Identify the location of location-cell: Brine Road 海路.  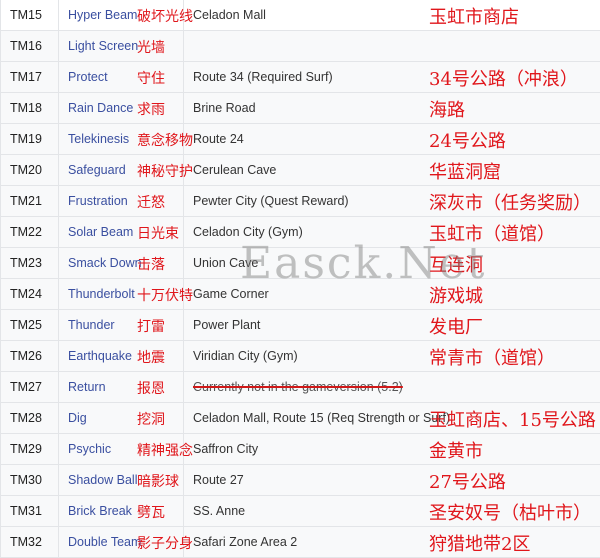
(392, 108).